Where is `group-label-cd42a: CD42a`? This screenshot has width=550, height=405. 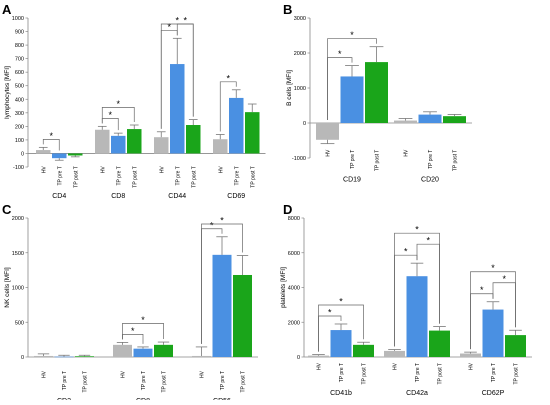 group-label-cd42a: CD42a is located at coordinates (417, 393).